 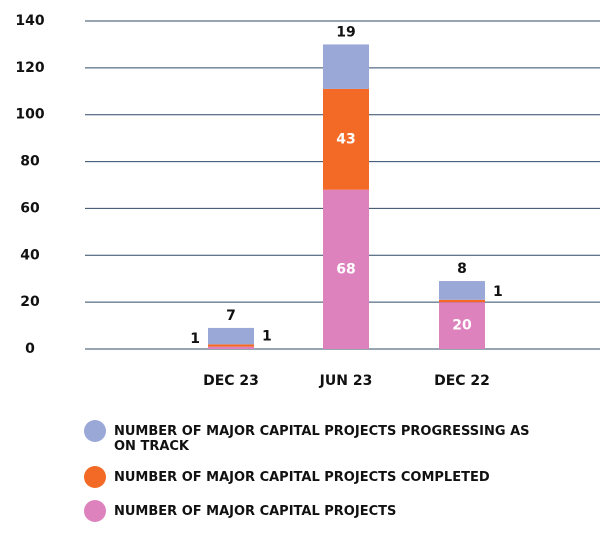 I want to click on y-tick-label: 120, so click(x=29, y=68).